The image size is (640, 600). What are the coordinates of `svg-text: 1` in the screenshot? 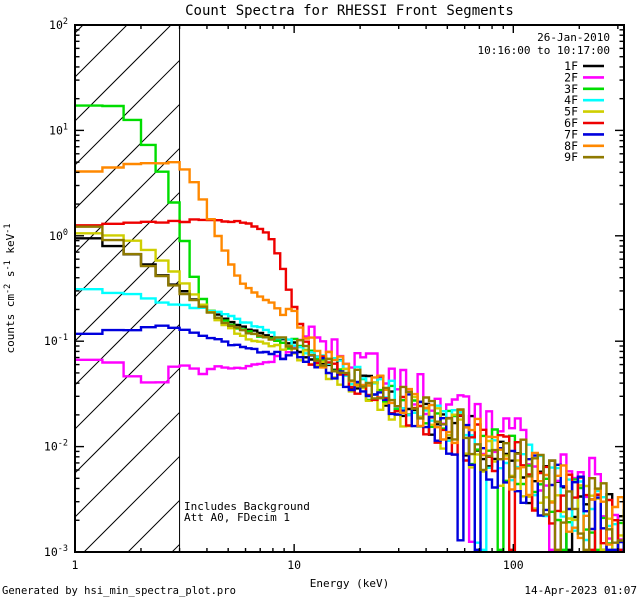 It's located at (75, 565).